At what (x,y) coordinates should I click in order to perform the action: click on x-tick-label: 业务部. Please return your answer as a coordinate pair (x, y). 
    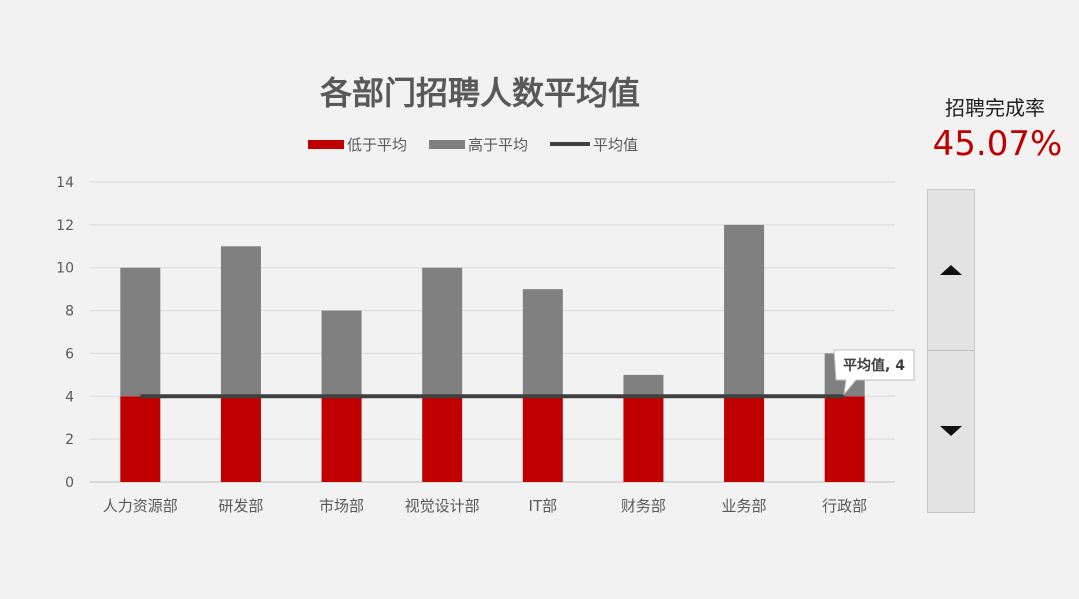
    Looking at the image, I should click on (744, 506).